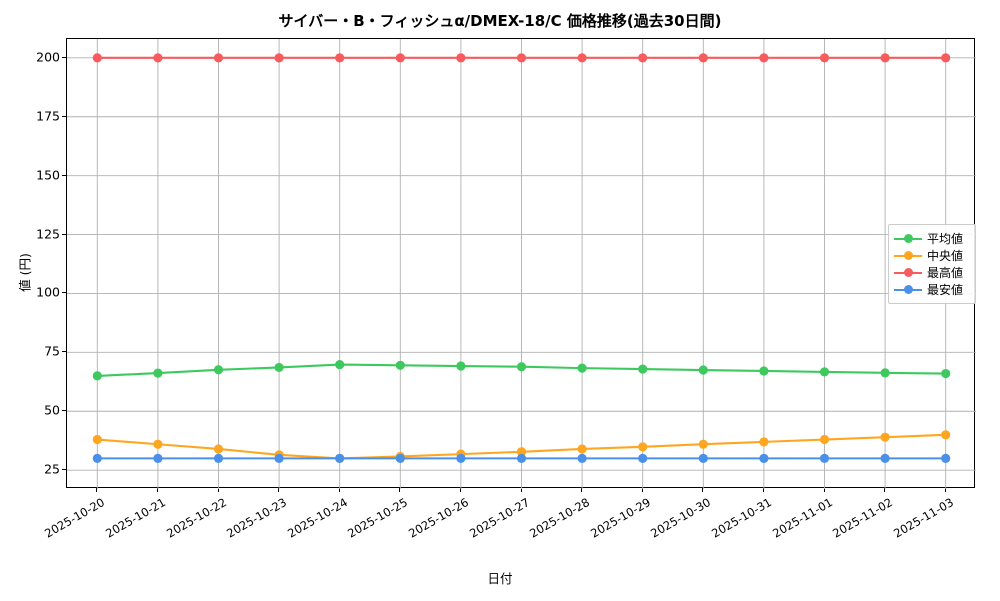 Image resolution: width=1000 pixels, height=601 pixels. Describe the element at coordinates (52, 410) in the screenshot. I see `y-tick-label: 50` at that location.